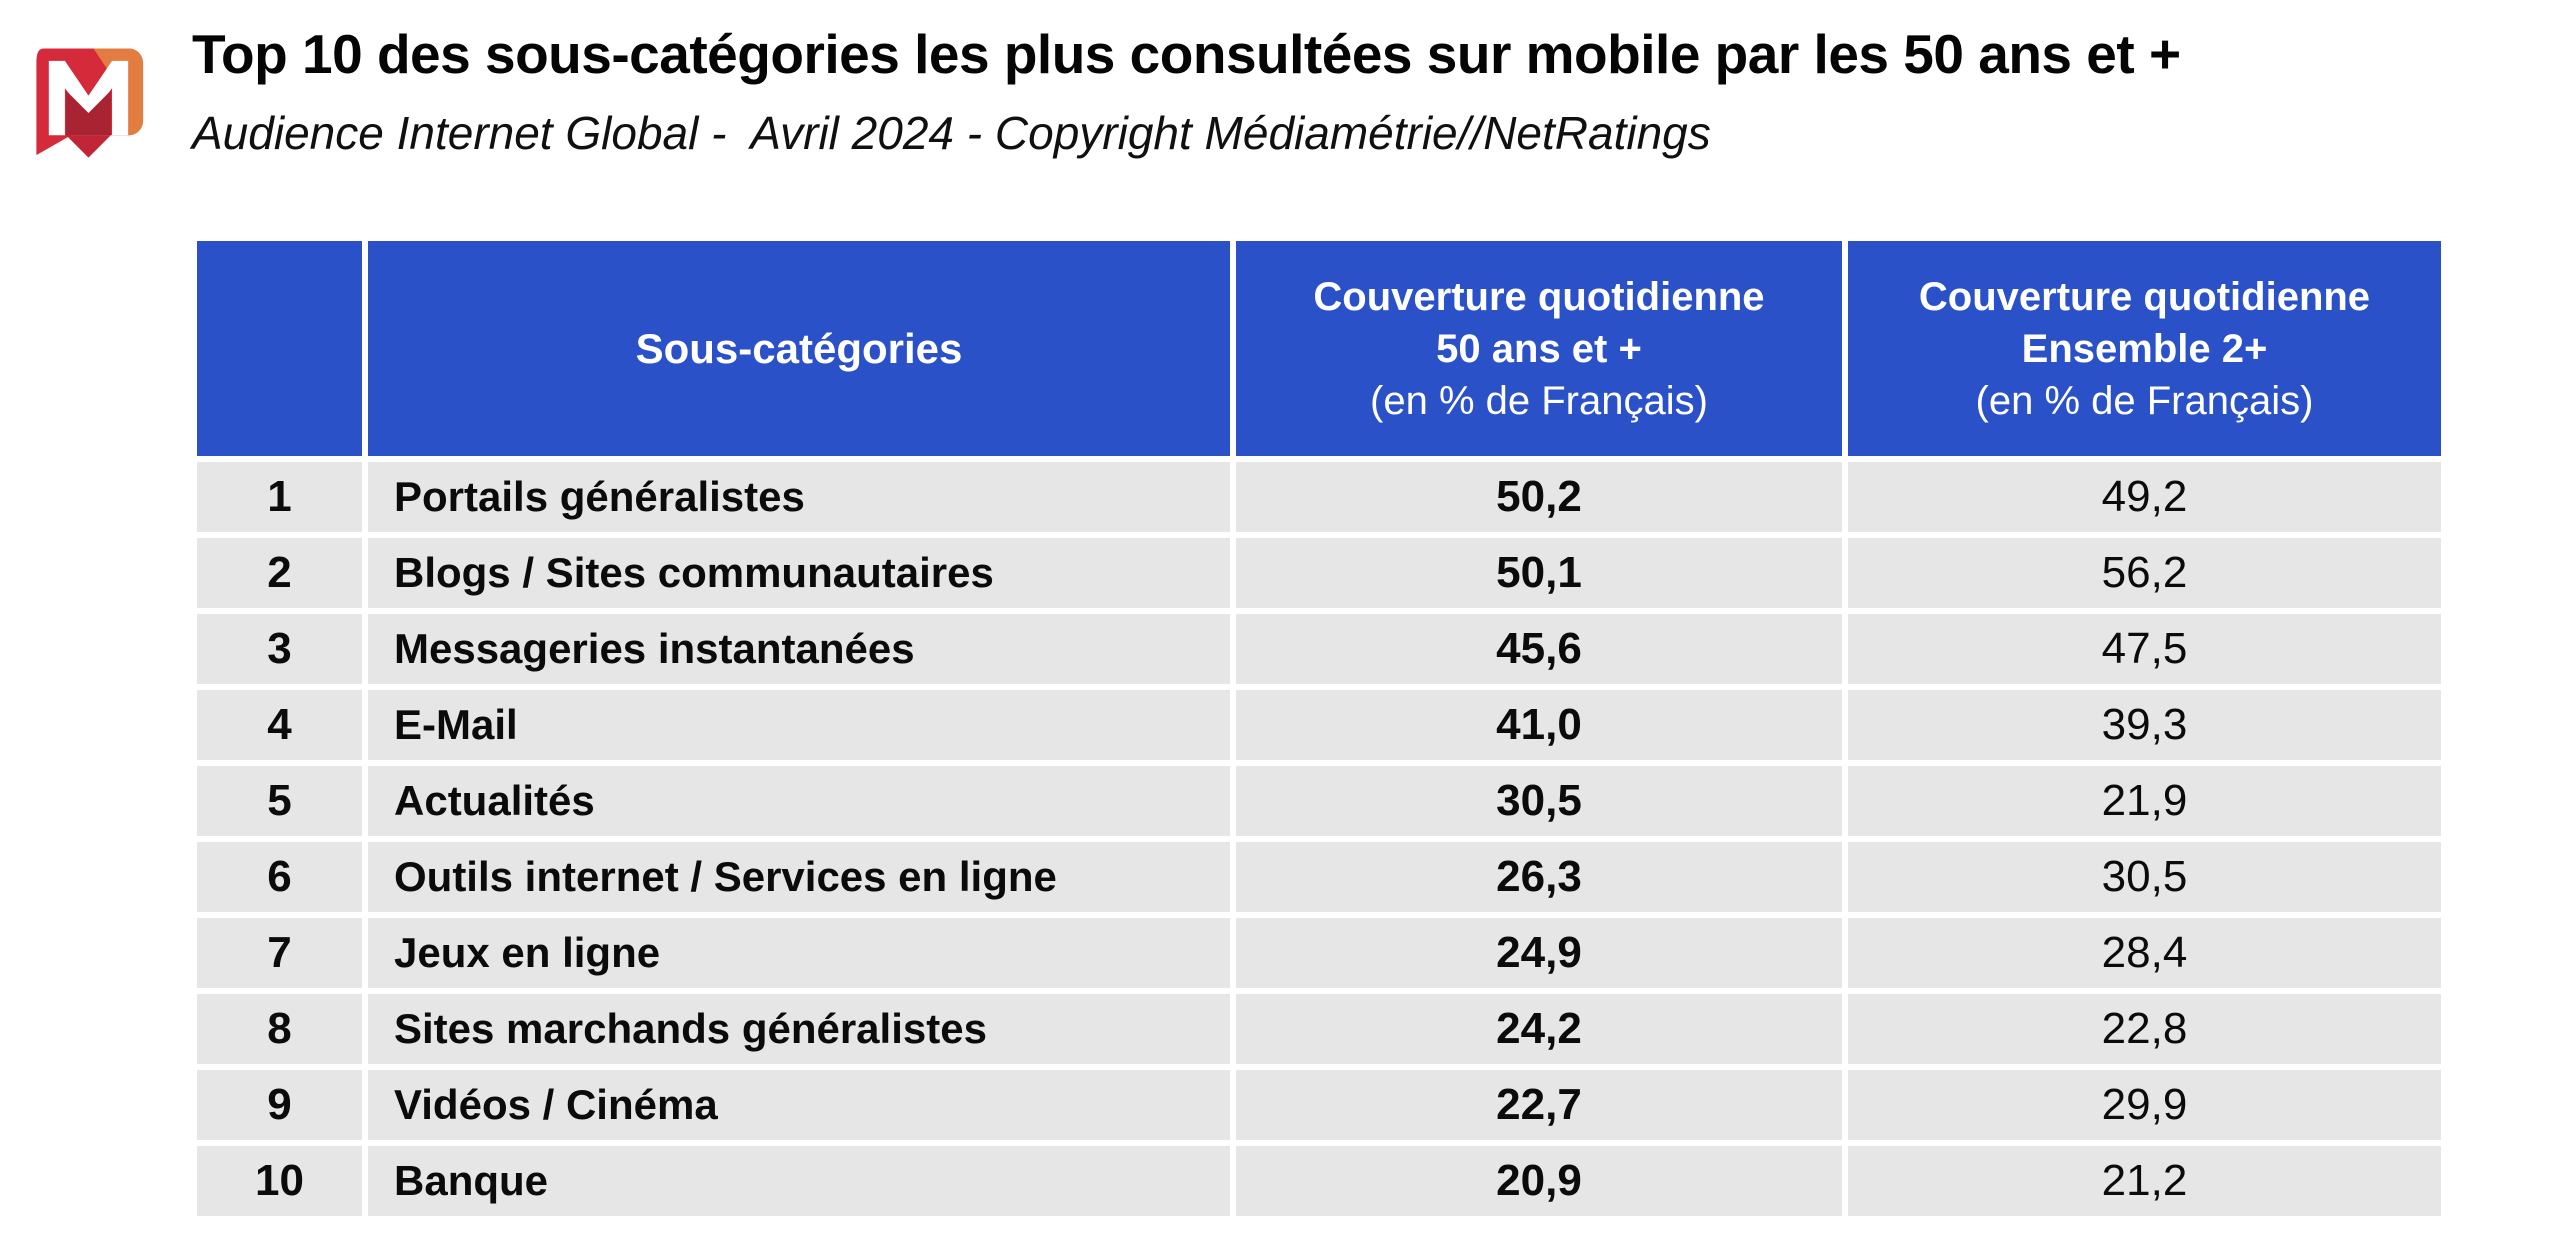 The width and height of the screenshot is (2562, 1238). Describe the element at coordinates (799, 953) in the screenshot. I see `category-cell: Jeux en ligne` at that location.